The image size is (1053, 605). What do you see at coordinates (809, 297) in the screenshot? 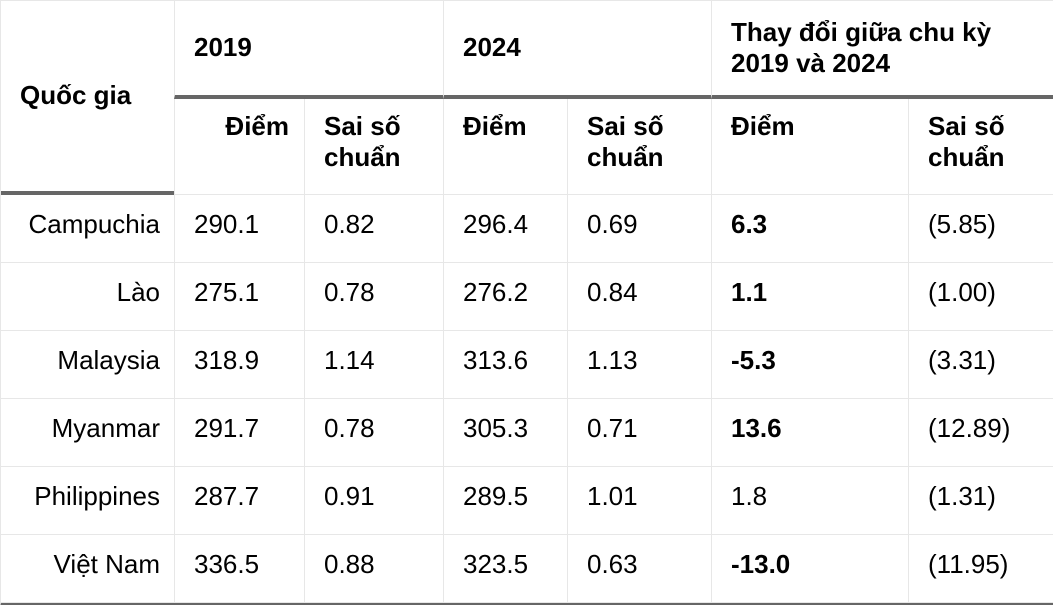
I see `change-score-cell: 1.1` at bounding box center [809, 297].